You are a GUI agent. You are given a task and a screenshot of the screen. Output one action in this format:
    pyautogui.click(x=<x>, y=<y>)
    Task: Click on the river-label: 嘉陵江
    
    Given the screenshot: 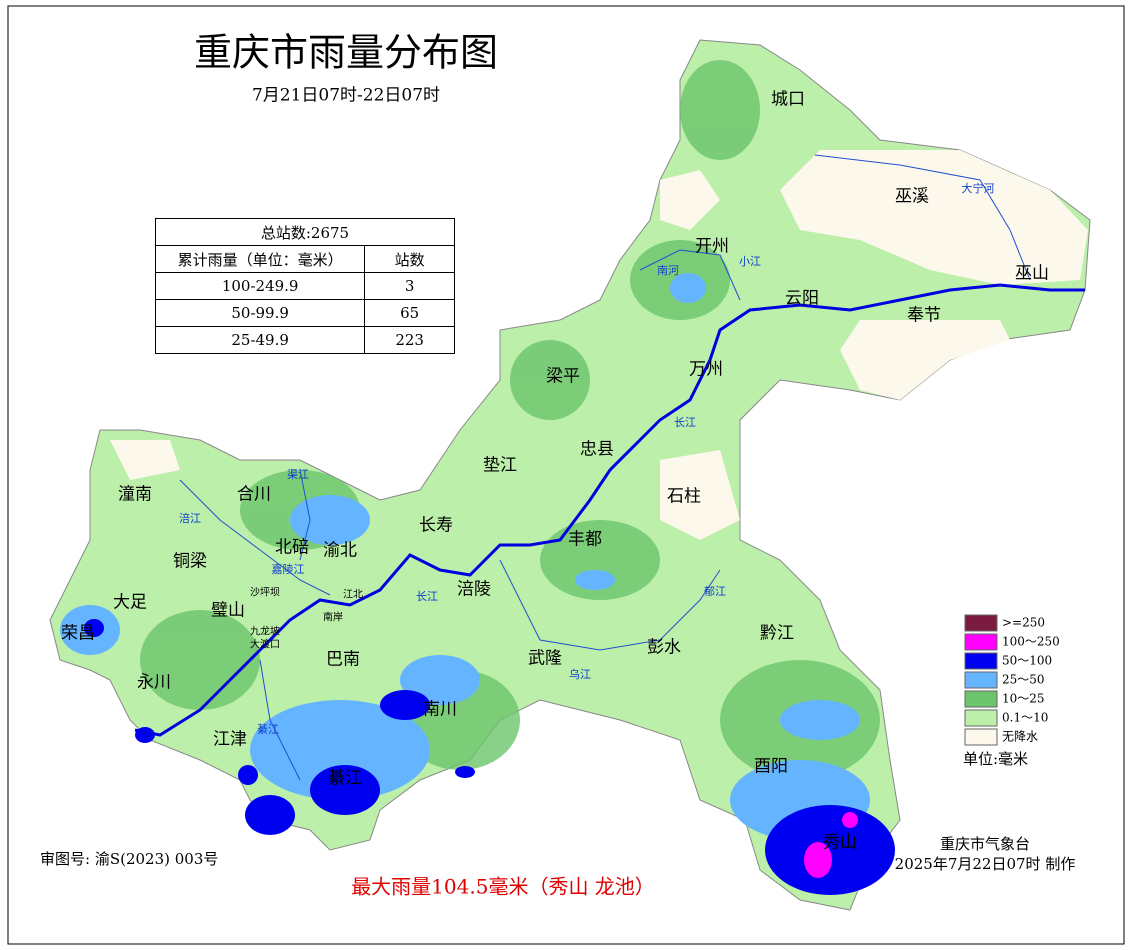 What is the action you would take?
    pyautogui.click(x=288, y=569)
    